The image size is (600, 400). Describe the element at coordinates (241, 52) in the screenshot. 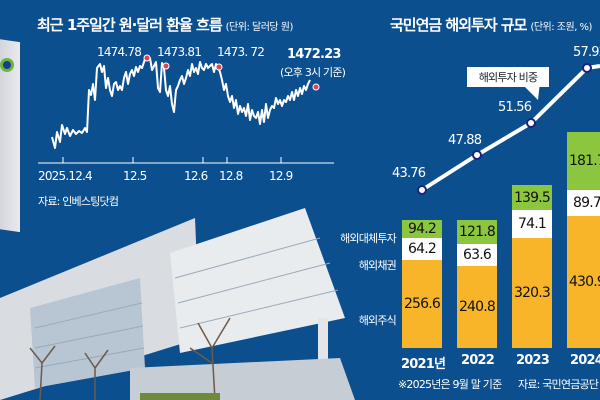

I see `fx-peak-3: 1473. 72` at that location.